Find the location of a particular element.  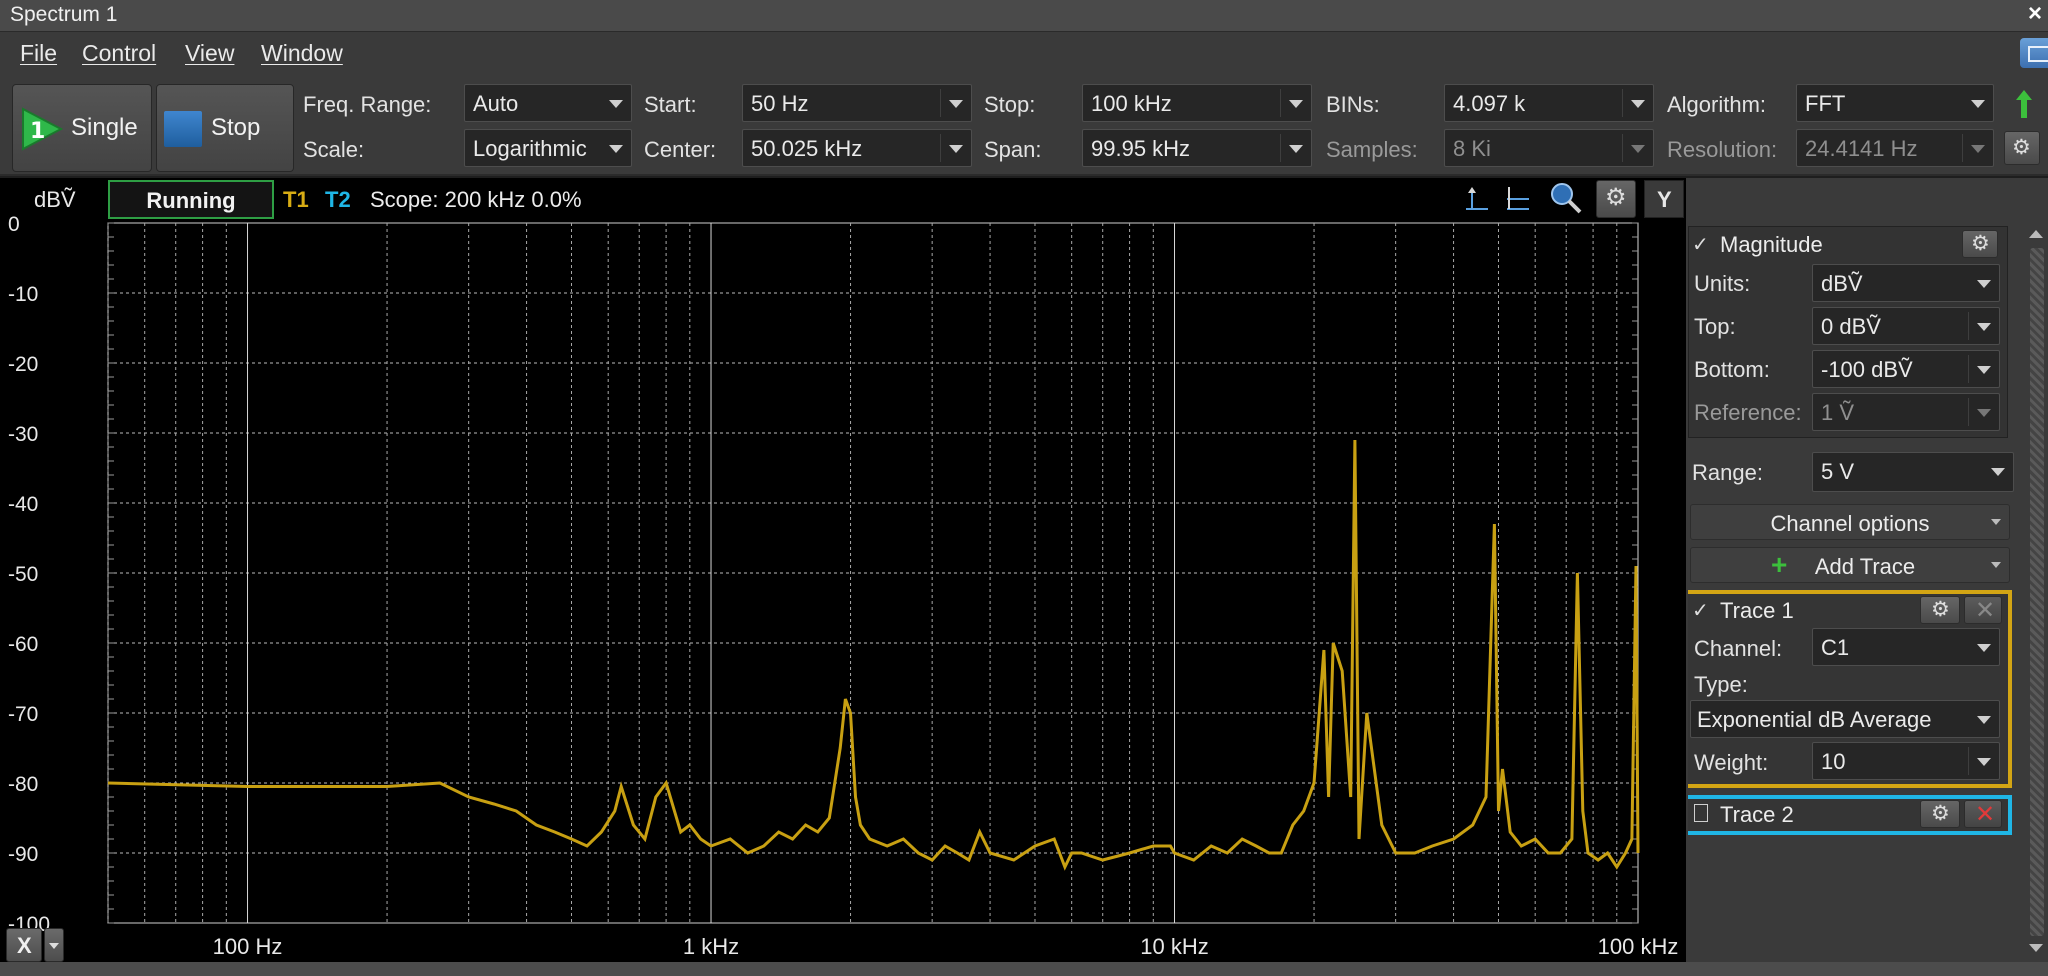

arrow-up-icon is located at coordinates (2024, 104).